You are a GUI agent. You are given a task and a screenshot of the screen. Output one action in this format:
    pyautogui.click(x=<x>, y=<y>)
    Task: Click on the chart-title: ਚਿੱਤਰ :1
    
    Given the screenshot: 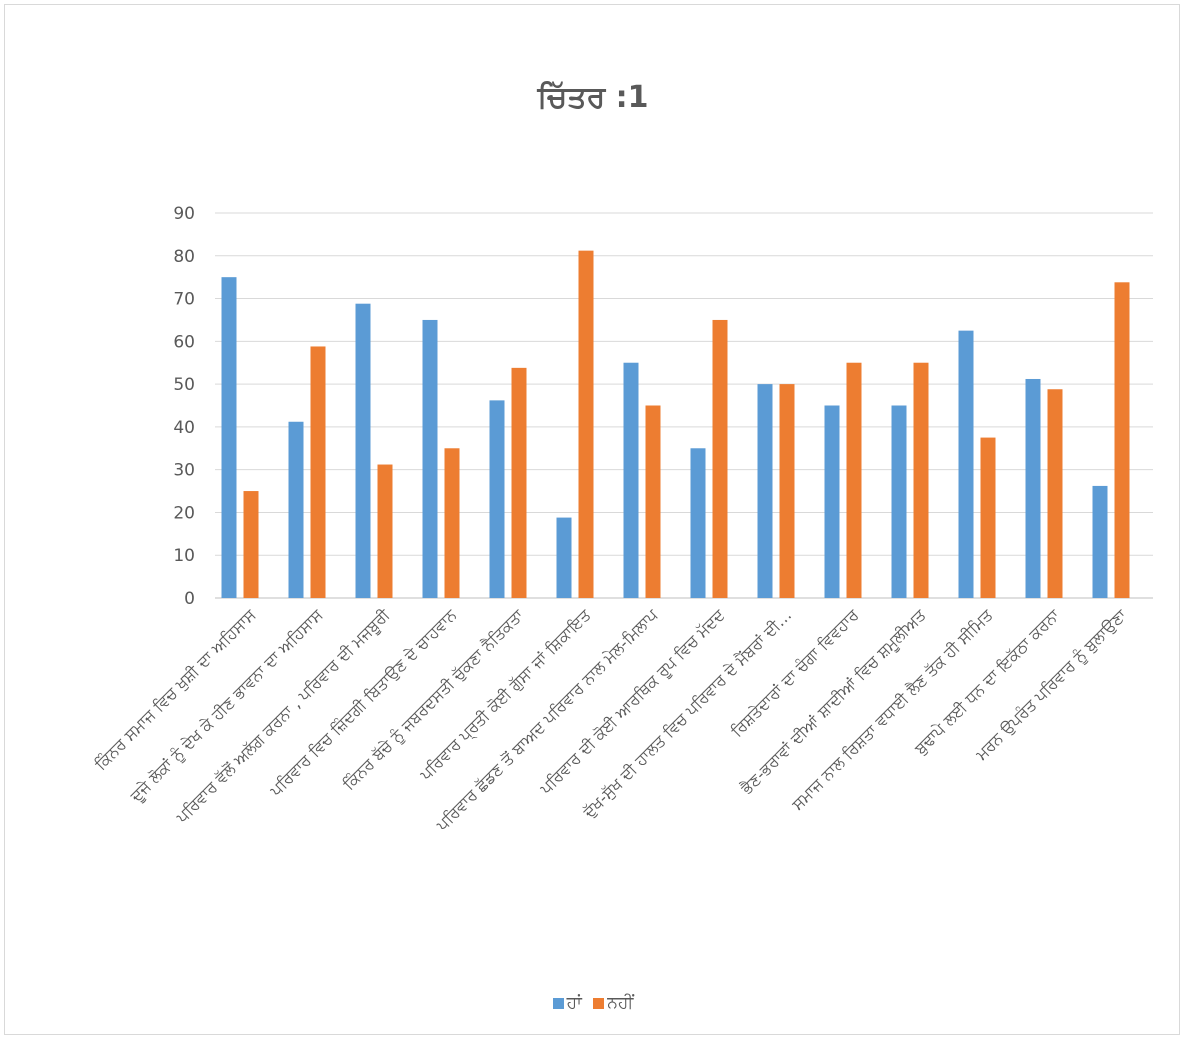 What is the action you would take?
    pyautogui.click(x=593, y=97)
    